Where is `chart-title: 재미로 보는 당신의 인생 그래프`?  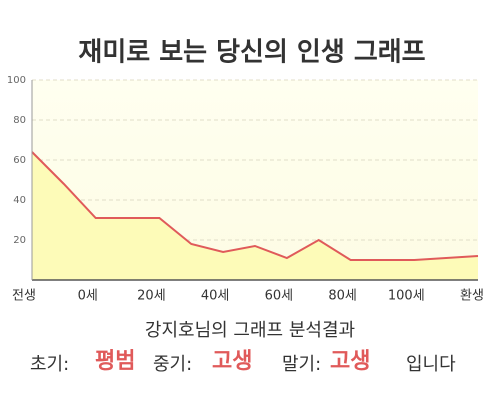
chart-title: 재미로 보는 당신의 인생 그래프 is located at coordinates (251, 53).